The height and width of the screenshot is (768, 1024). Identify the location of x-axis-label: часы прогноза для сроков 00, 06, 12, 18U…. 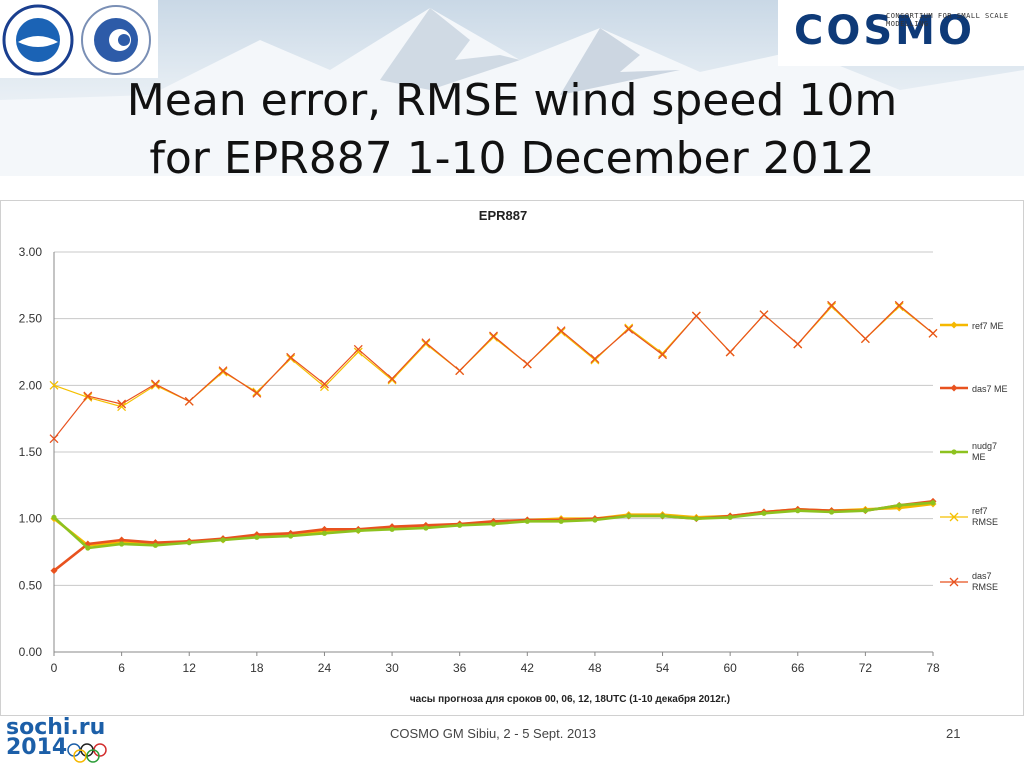
(570, 699).